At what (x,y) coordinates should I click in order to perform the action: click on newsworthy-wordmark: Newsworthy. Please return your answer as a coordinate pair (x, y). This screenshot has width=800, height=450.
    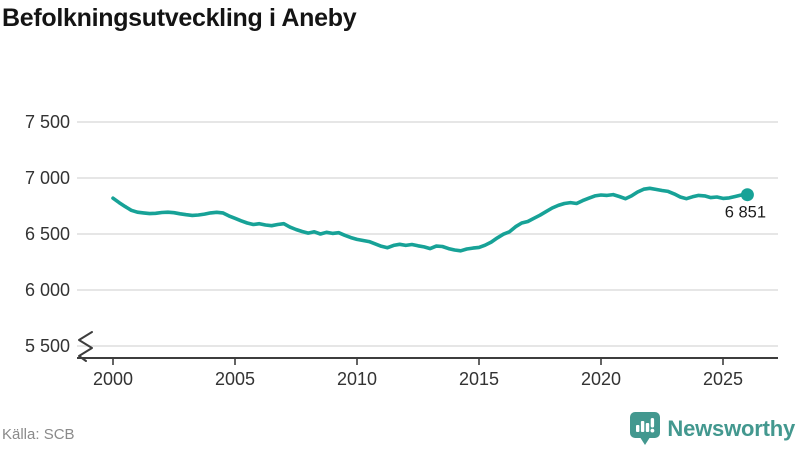
    Looking at the image, I should click on (731, 428).